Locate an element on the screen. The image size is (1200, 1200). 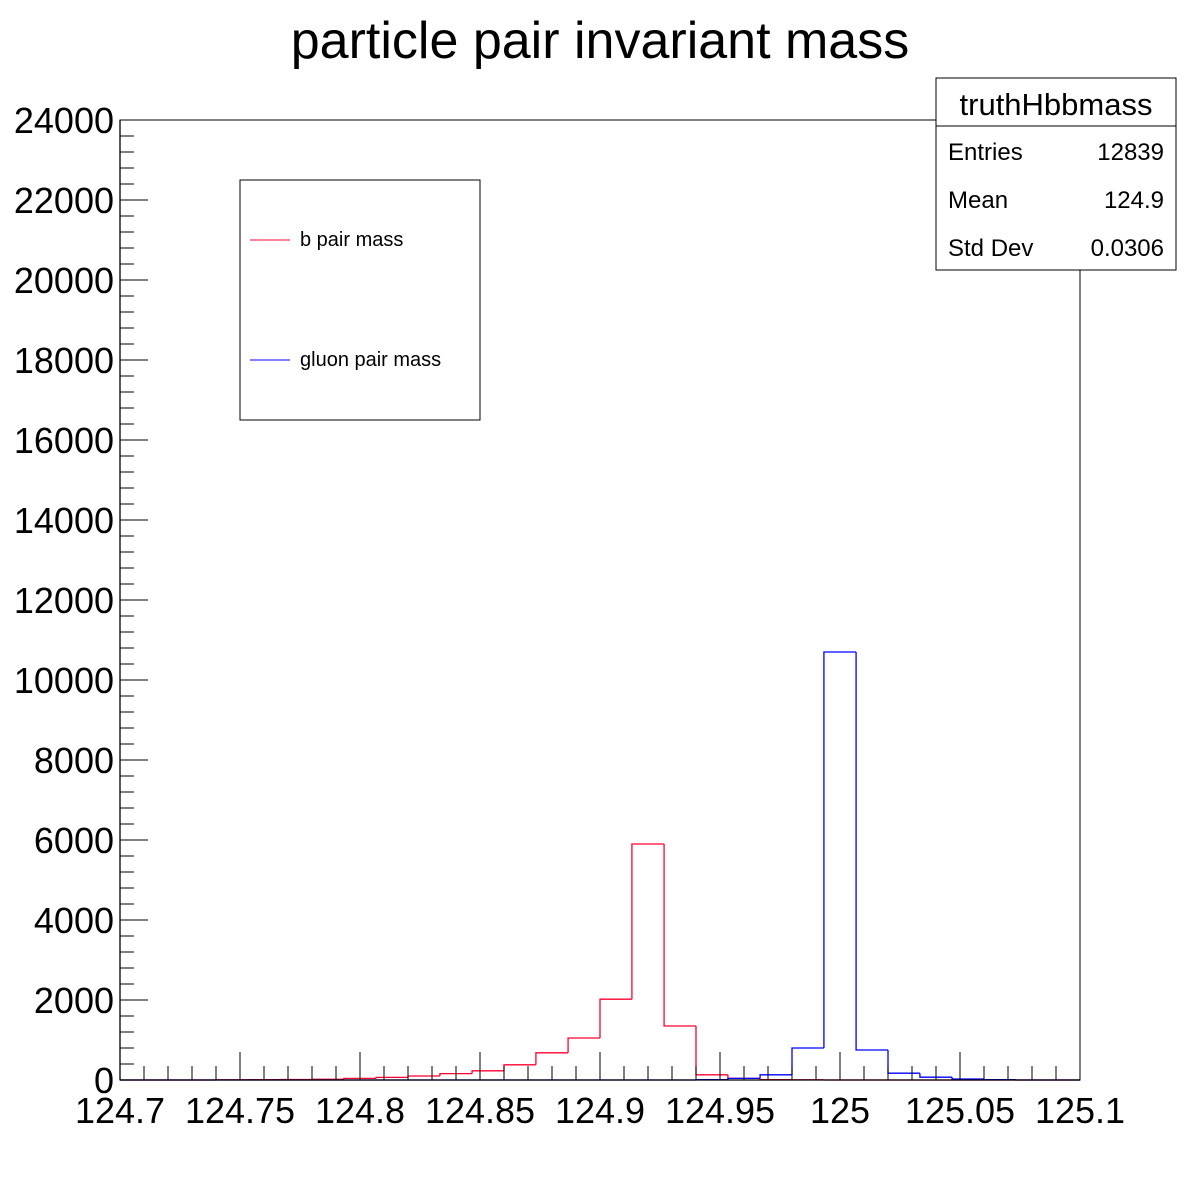
y-tick-label: 10000 is located at coordinates (64, 680).